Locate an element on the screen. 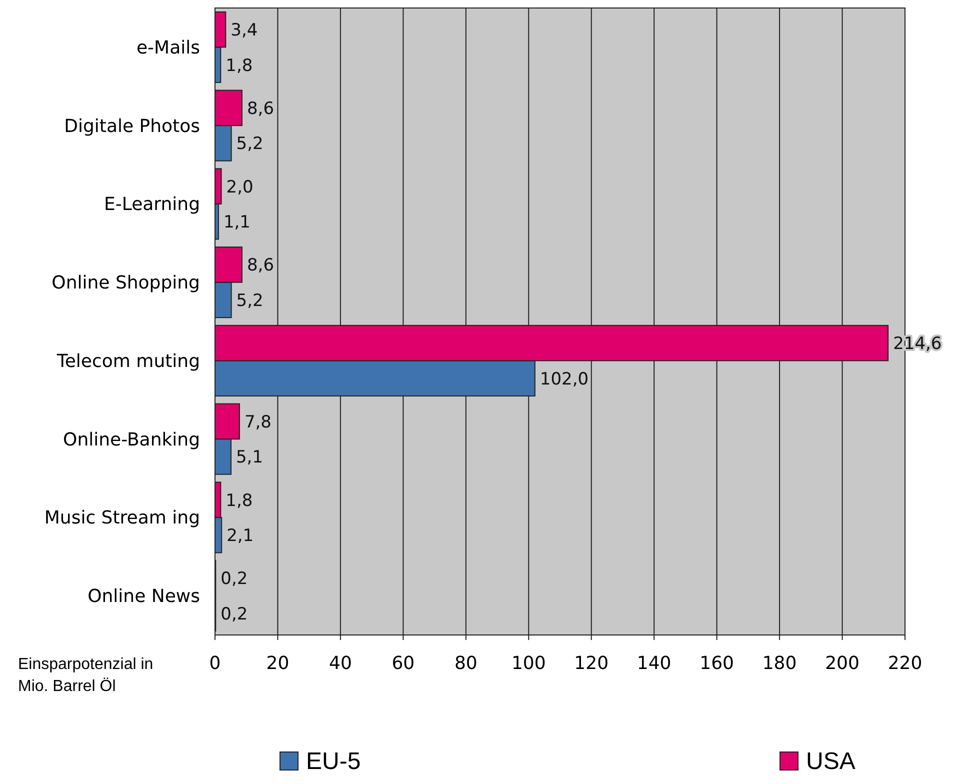  x-axis-title: Einsparpotenzial in Mio. Barrel Öl is located at coordinates (86, 675).